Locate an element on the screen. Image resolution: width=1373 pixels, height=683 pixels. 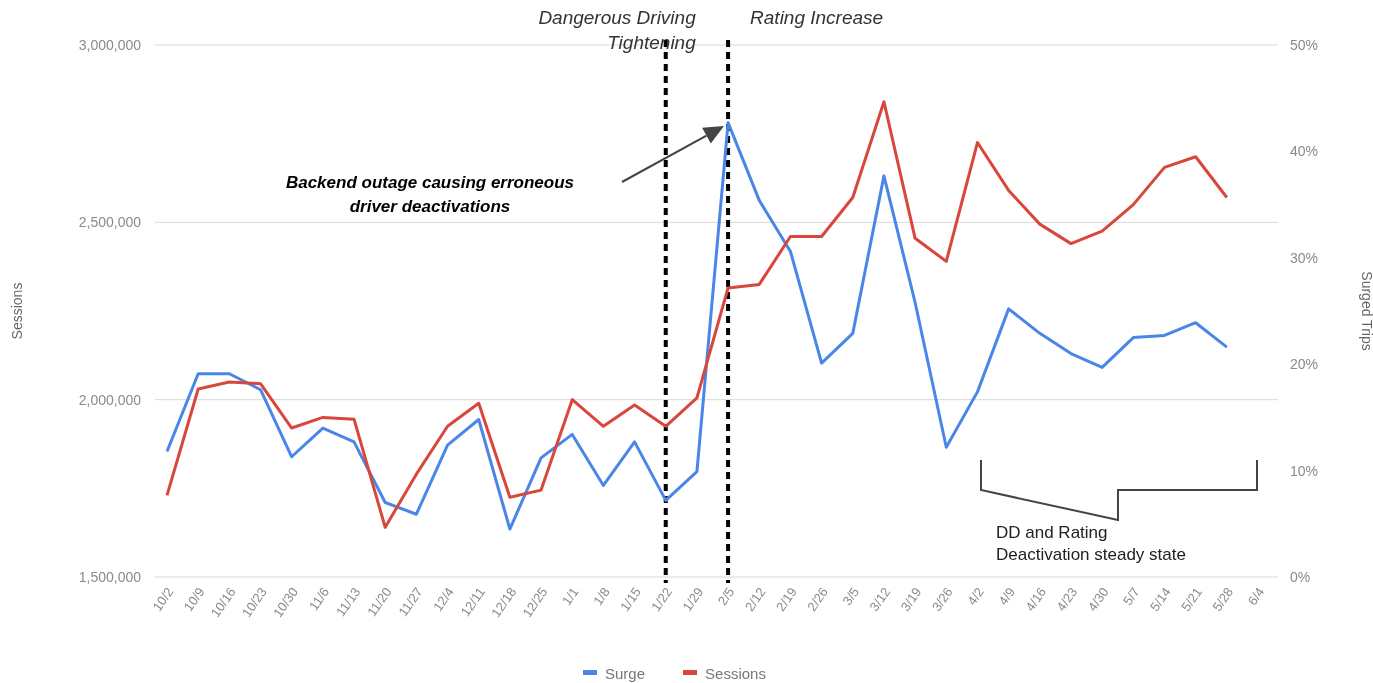
y2-tick-label: 20% is located at coordinates (1304, 364).